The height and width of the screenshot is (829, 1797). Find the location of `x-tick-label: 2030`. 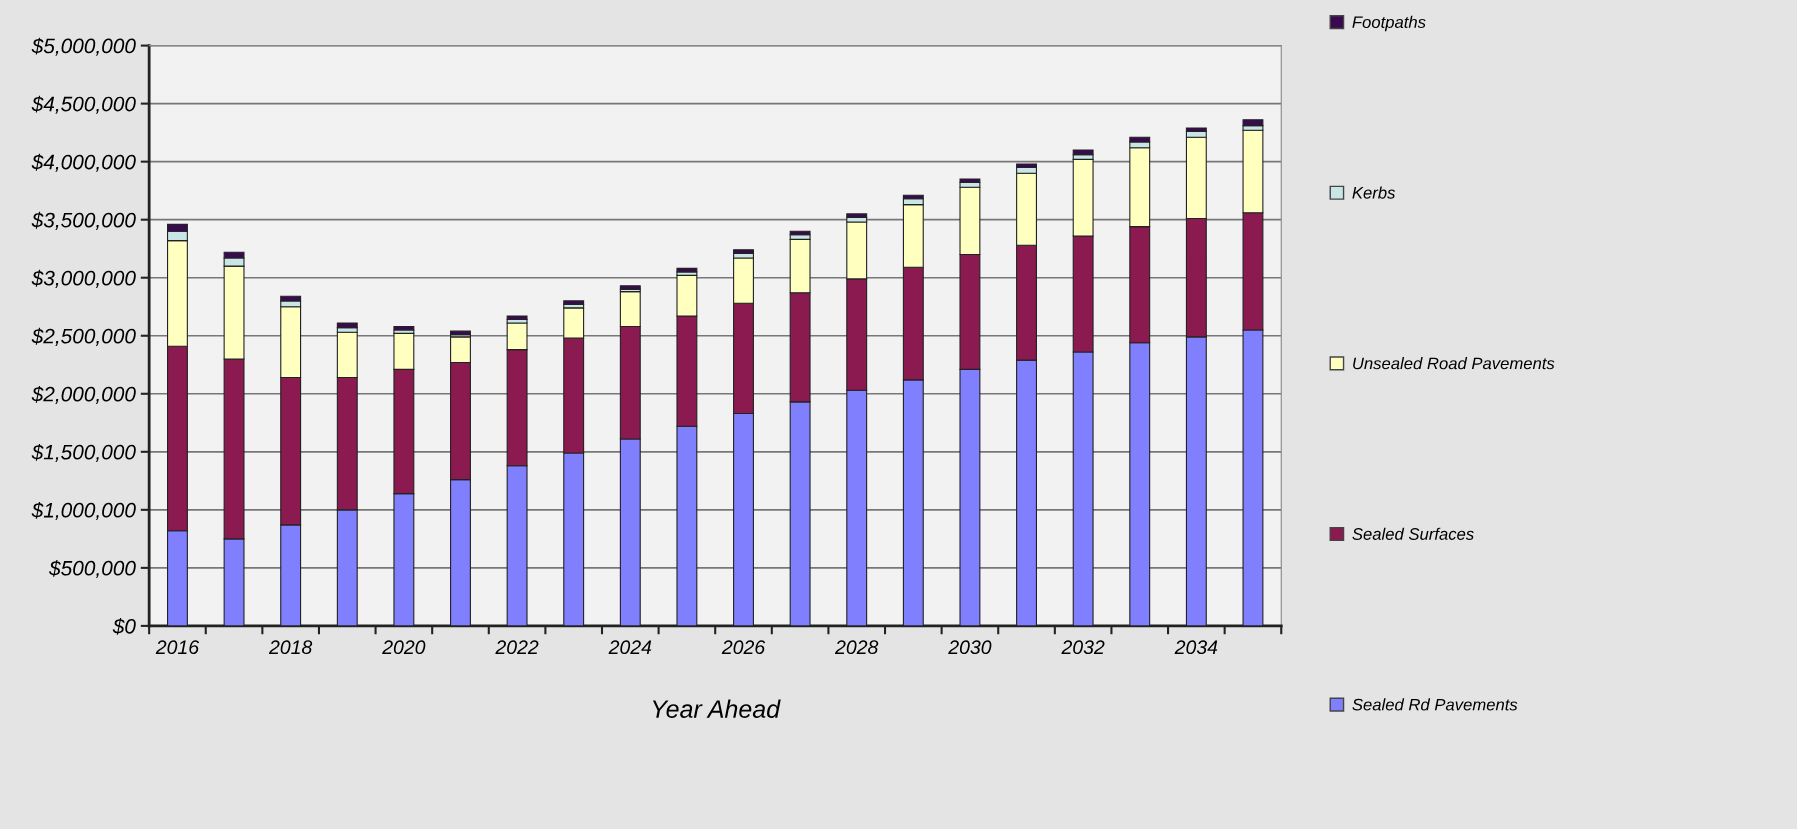

x-tick-label: 2030 is located at coordinates (970, 647).